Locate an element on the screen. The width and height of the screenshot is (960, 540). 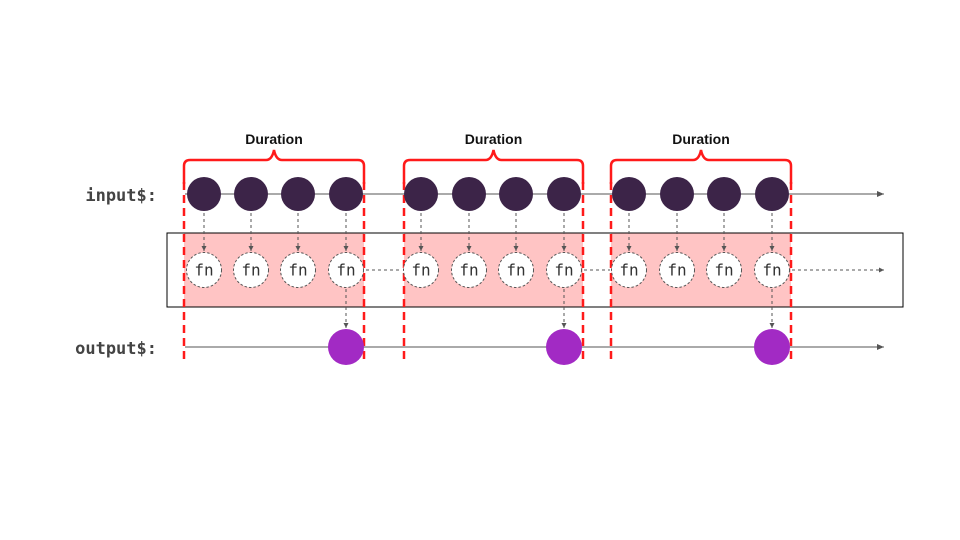
connectors is located at coordinates (488, 270).